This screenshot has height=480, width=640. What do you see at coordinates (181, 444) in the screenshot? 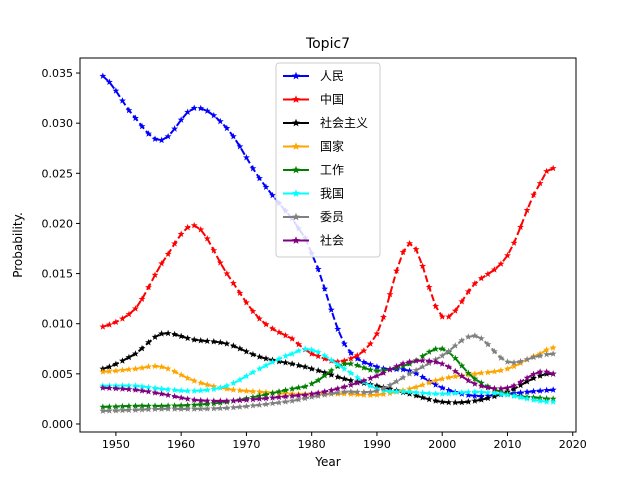
I see `x-tick-label-1: 1960` at bounding box center [181, 444].